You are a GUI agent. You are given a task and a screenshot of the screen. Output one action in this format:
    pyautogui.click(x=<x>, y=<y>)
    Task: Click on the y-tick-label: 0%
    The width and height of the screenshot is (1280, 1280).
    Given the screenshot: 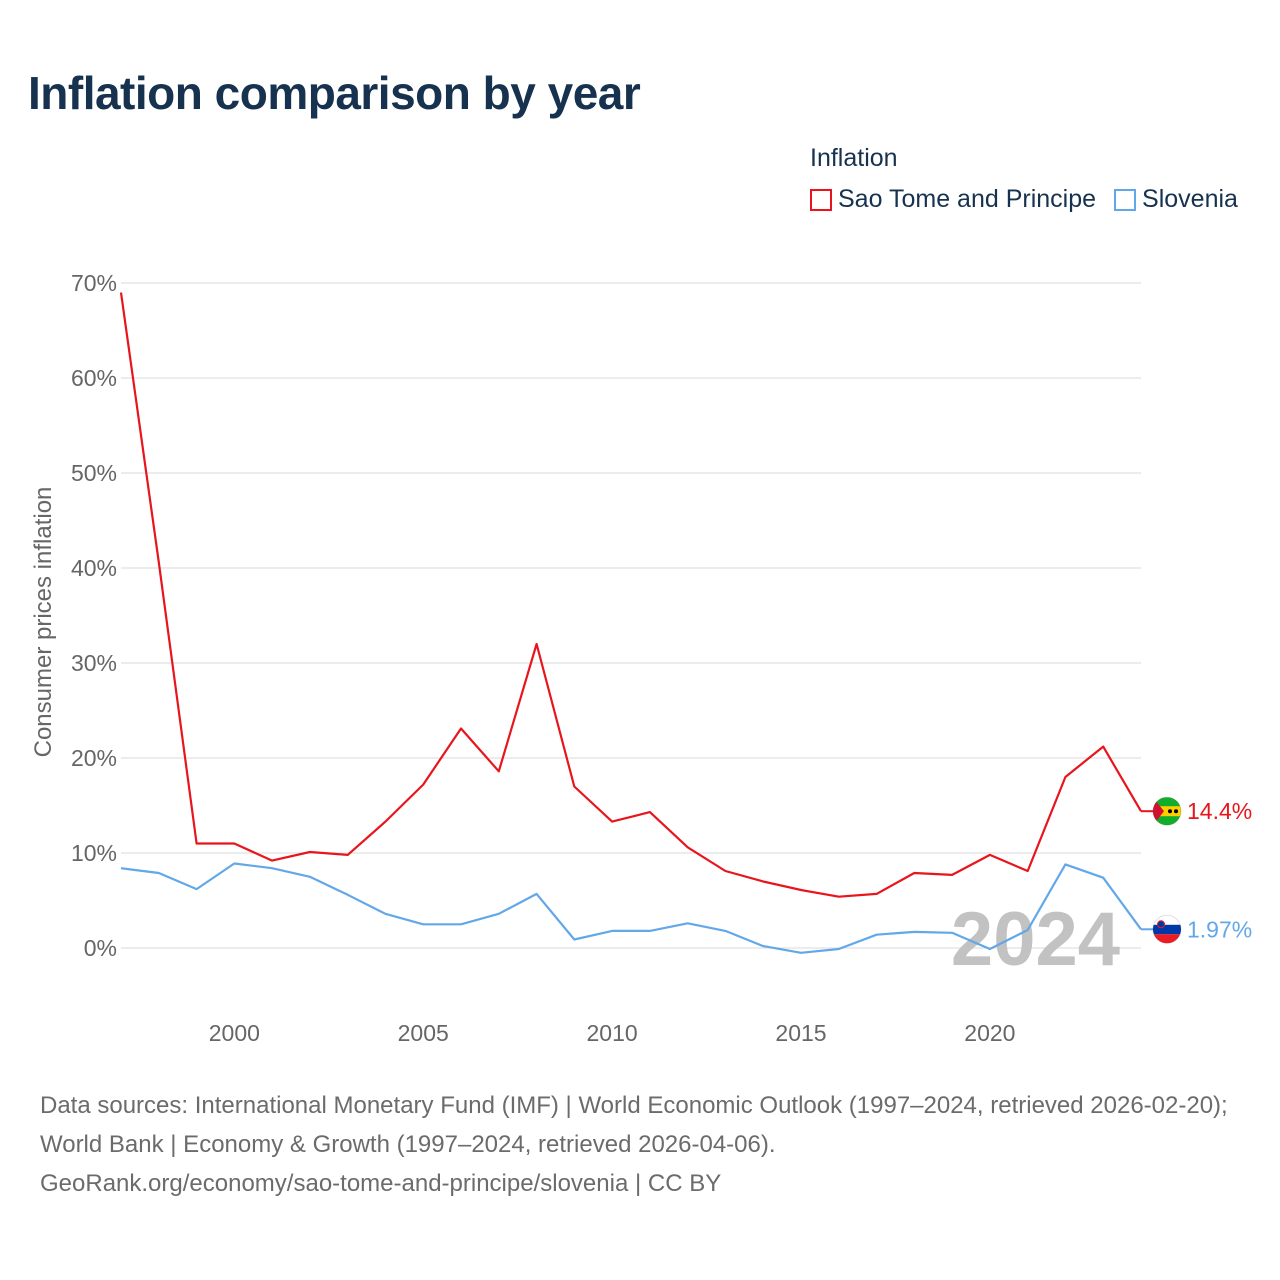 What is the action you would take?
    pyautogui.click(x=100, y=948)
    